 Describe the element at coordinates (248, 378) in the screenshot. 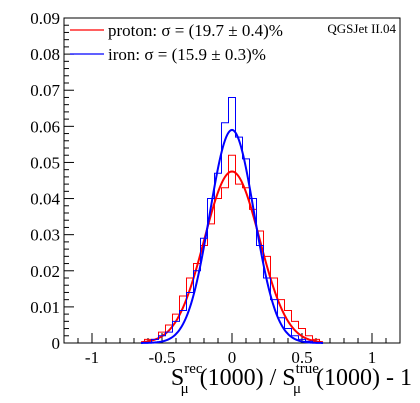

I see `x-axis-label-mid: (1000) / S` at that location.